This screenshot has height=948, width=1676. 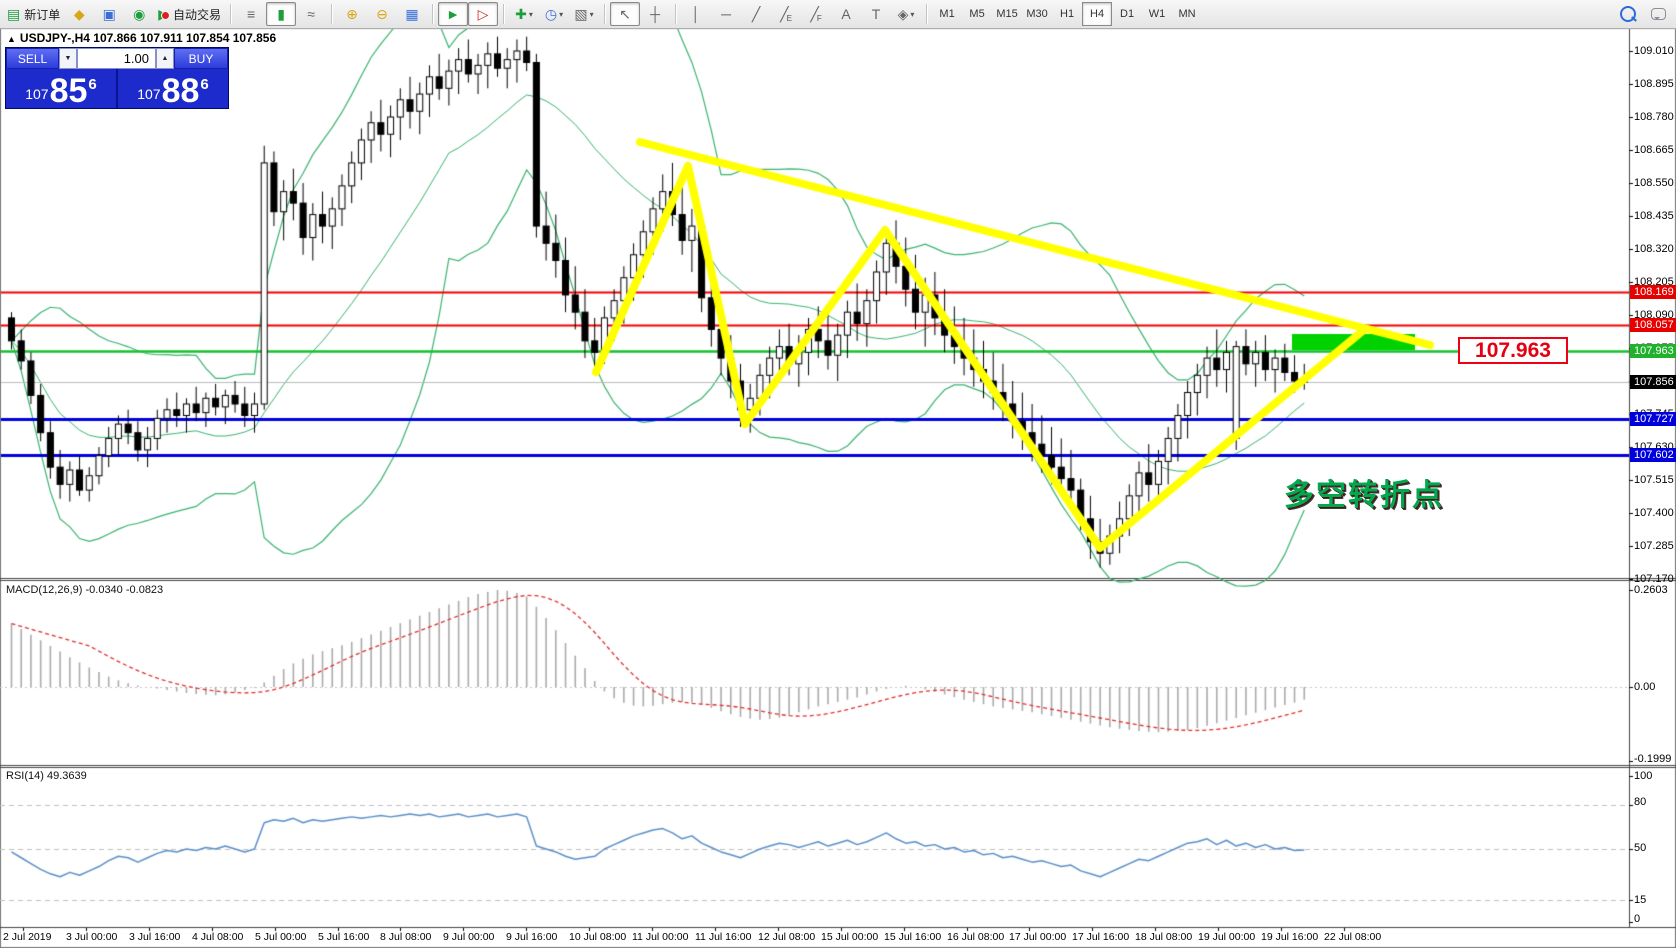 I want to click on collapse-arrow-icon: ▲, so click(x=11, y=39).